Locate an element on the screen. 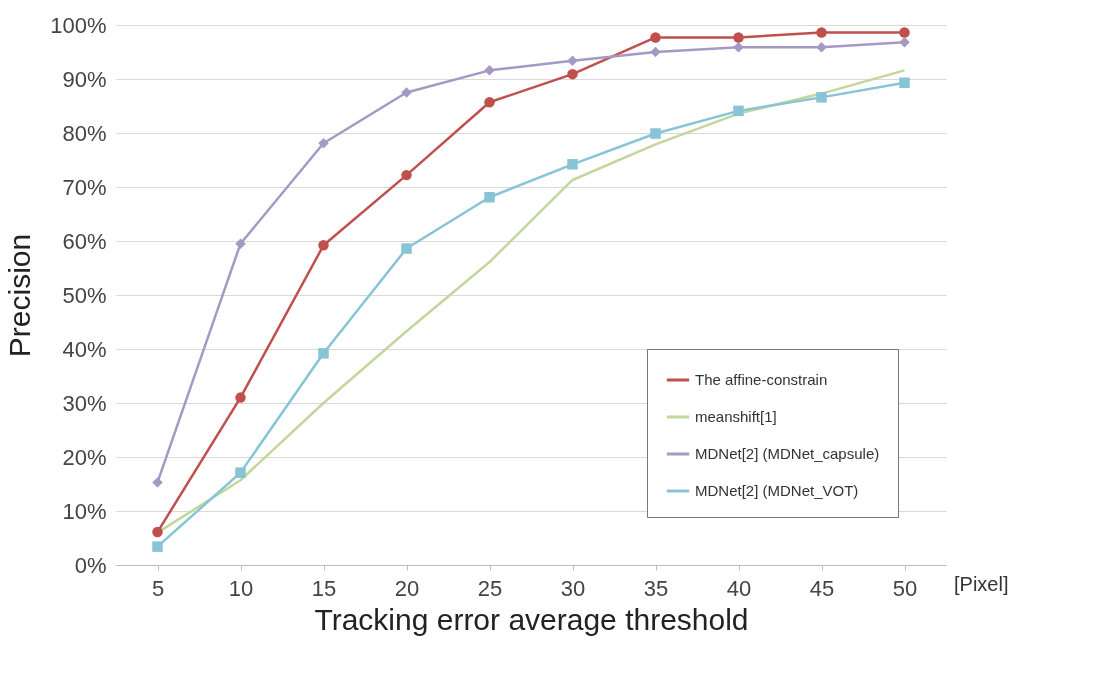 Image resolution: width=1113 pixels, height=677 pixels. y-tick-label: 70% is located at coordinates (84, 187).